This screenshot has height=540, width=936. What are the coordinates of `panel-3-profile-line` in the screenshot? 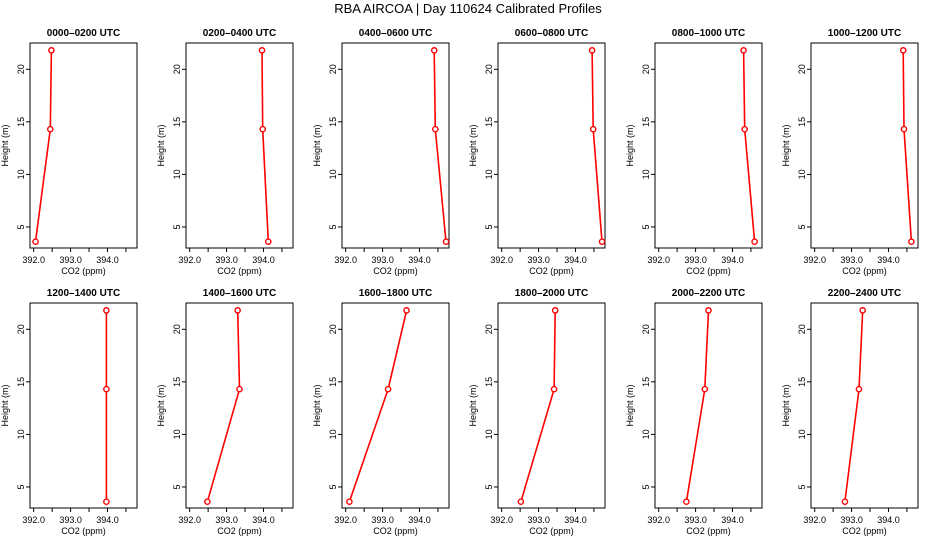 It's located at (440, 146).